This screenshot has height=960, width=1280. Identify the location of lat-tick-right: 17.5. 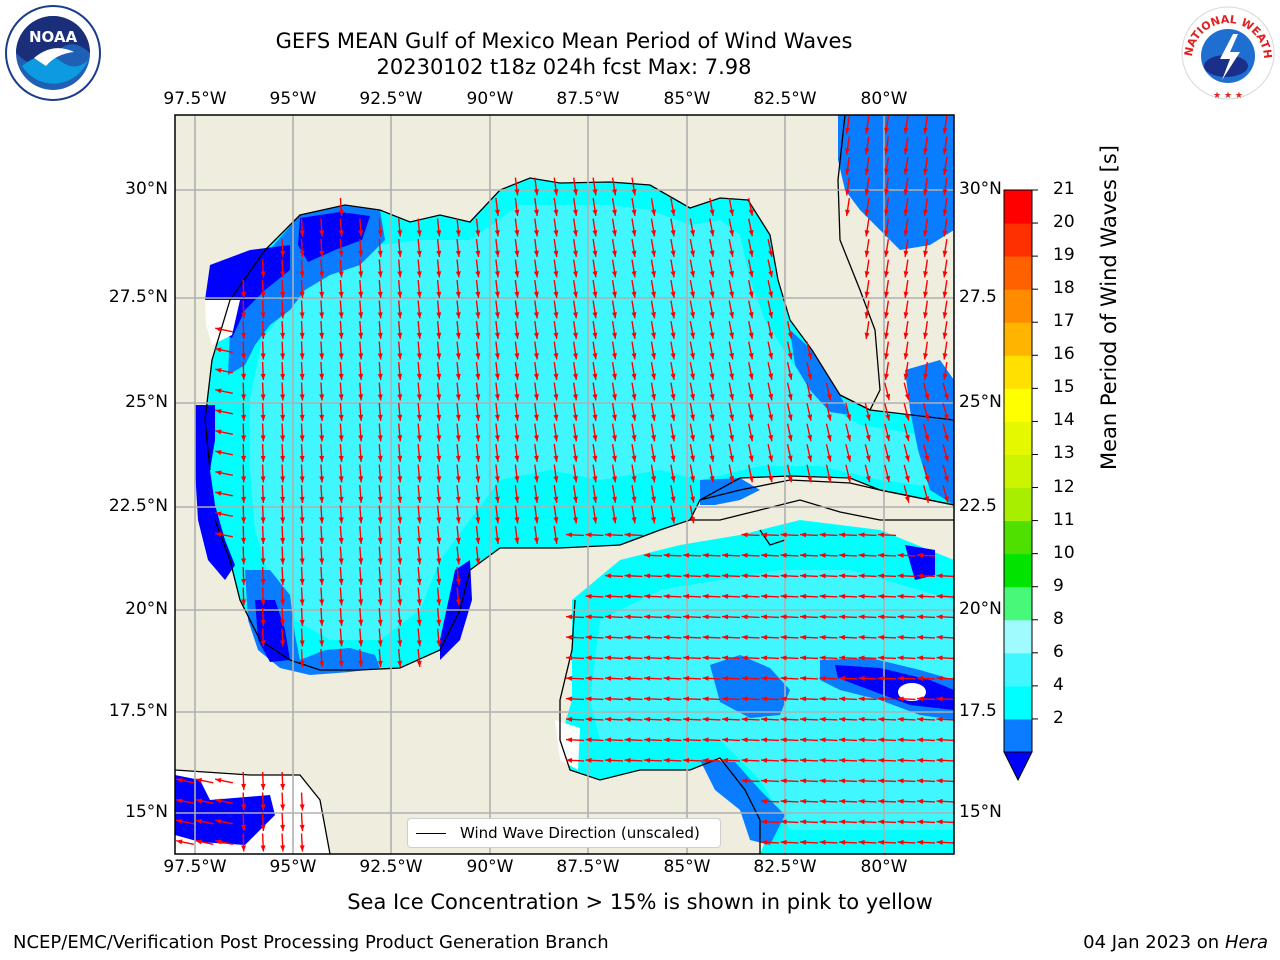
(978, 711).